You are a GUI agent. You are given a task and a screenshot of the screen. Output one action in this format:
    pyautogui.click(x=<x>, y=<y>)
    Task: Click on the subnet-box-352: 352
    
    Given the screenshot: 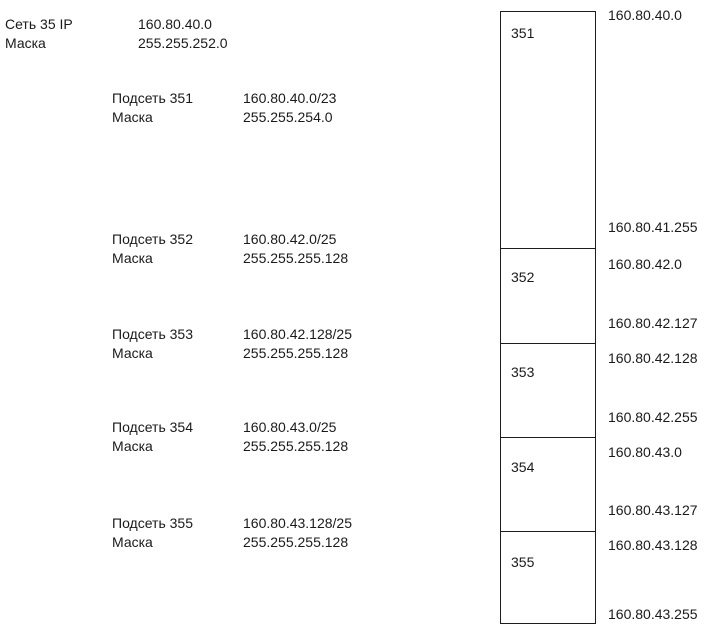 What is the action you would take?
    pyautogui.click(x=548, y=295)
    